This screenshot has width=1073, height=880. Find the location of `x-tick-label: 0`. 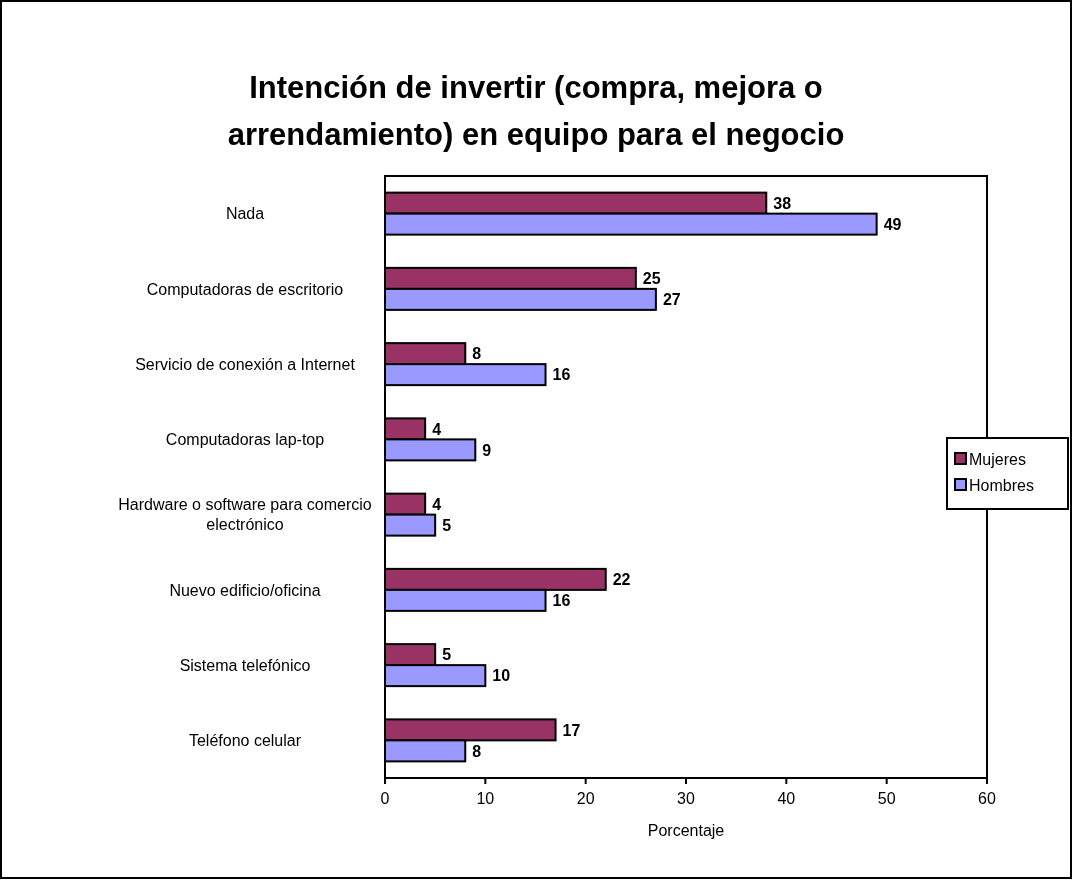

x-tick-label: 0 is located at coordinates (385, 798).